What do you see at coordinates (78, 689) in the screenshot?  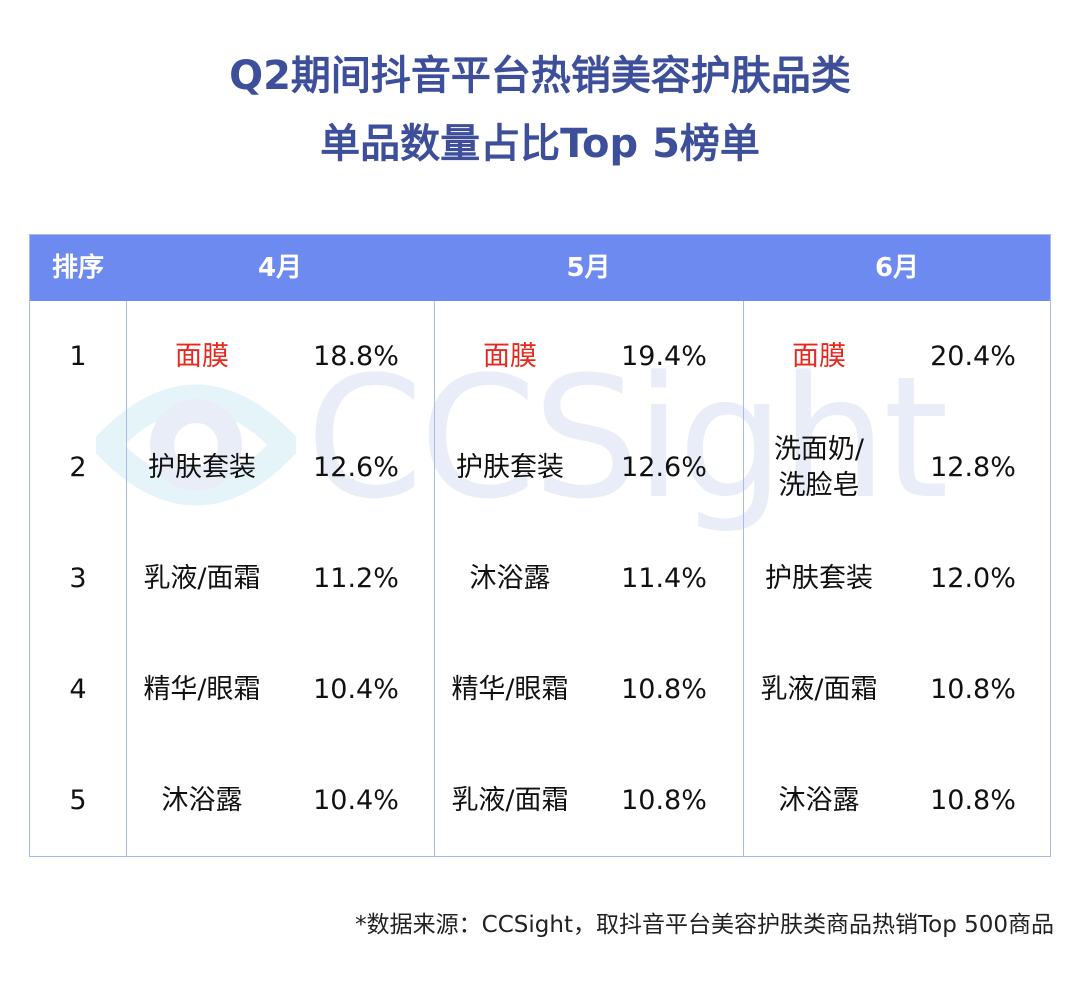 I see `rank-cell: 4` at bounding box center [78, 689].